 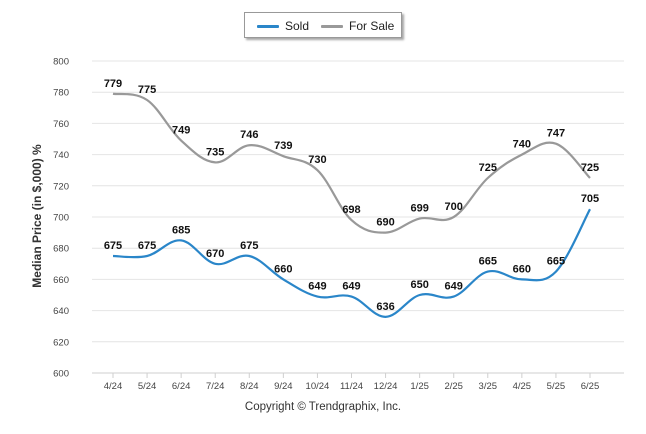 I want to click on data-label-for-sale: 700, so click(x=454, y=207).